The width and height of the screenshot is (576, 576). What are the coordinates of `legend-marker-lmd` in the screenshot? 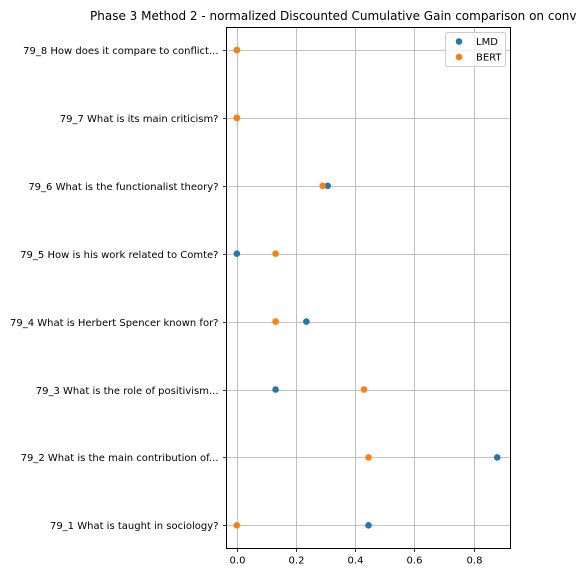 It's located at (459, 41).